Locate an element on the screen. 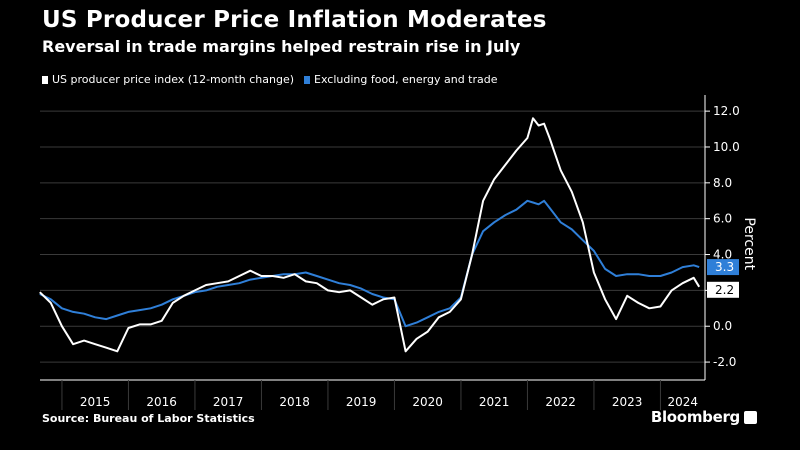 This screenshot has height=450, width=800. x-tick-label: 2020 is located at coordinates (427, 402).